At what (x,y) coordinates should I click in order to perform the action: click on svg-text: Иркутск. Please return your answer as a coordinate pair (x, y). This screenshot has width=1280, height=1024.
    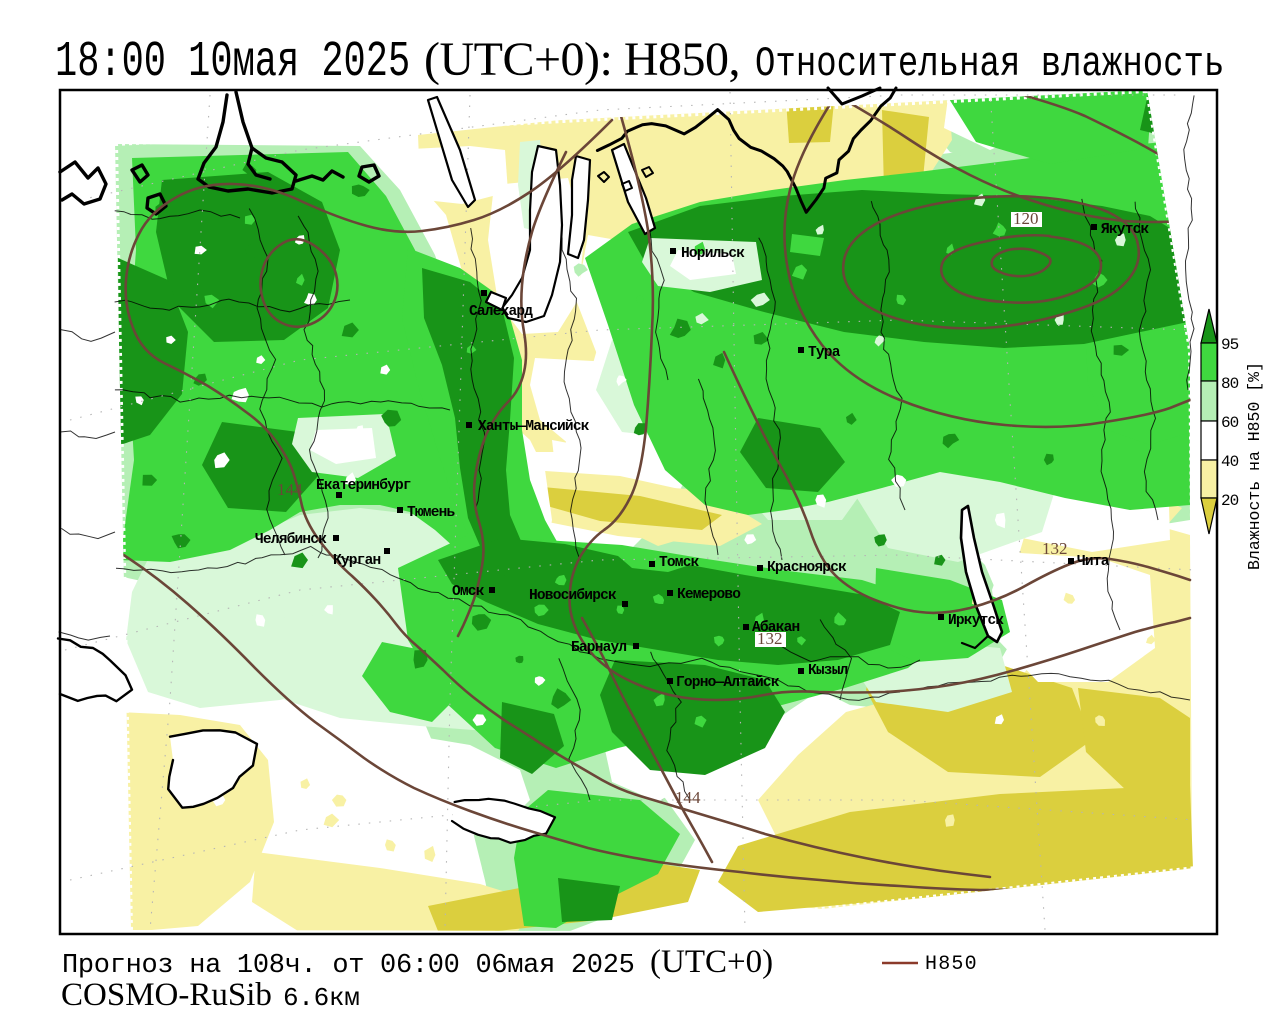
    Looking at the image, I should click on (976, 621).